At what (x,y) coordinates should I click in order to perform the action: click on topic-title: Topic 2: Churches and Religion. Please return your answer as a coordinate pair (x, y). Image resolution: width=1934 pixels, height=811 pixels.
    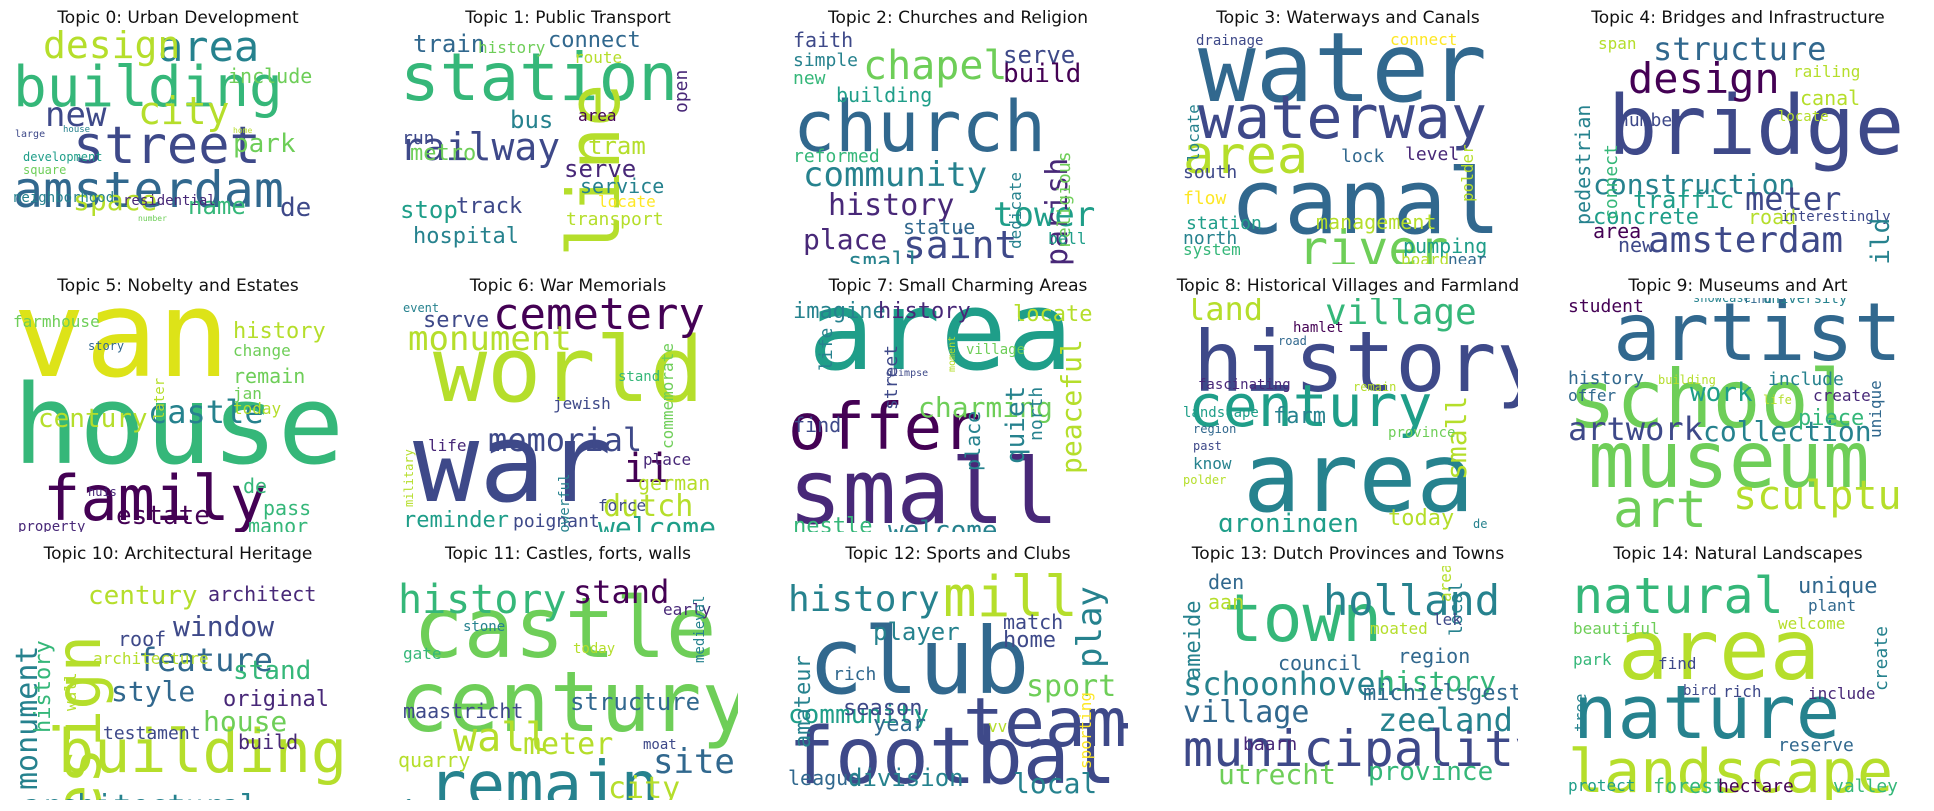
    Looking at the image, I should click on (957, 18).